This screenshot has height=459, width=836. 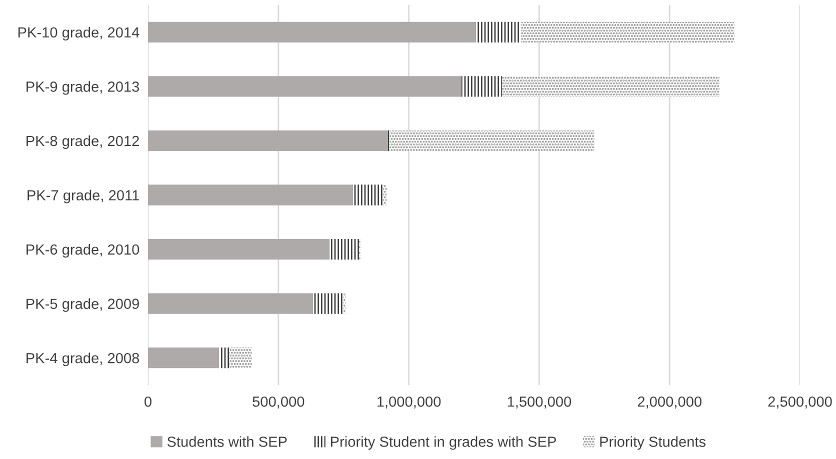 What do you see at coordinates (800, 402) in the screenshot?
I see `x-tick-label: 2,500,000` at bounding box center [800, 402].